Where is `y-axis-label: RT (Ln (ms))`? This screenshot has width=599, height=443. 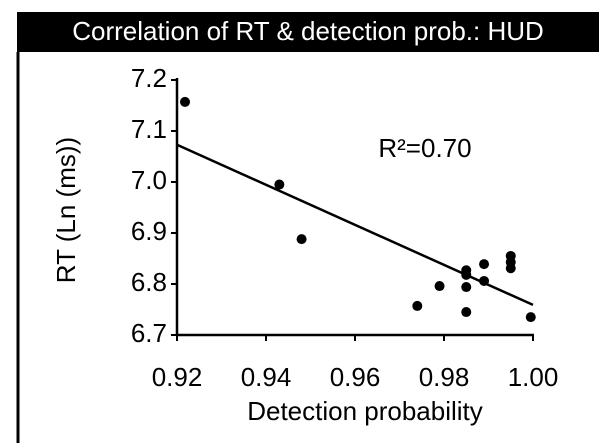 y-axis-label: RT (Ln (ms)) is located at coordinates (66, 210).